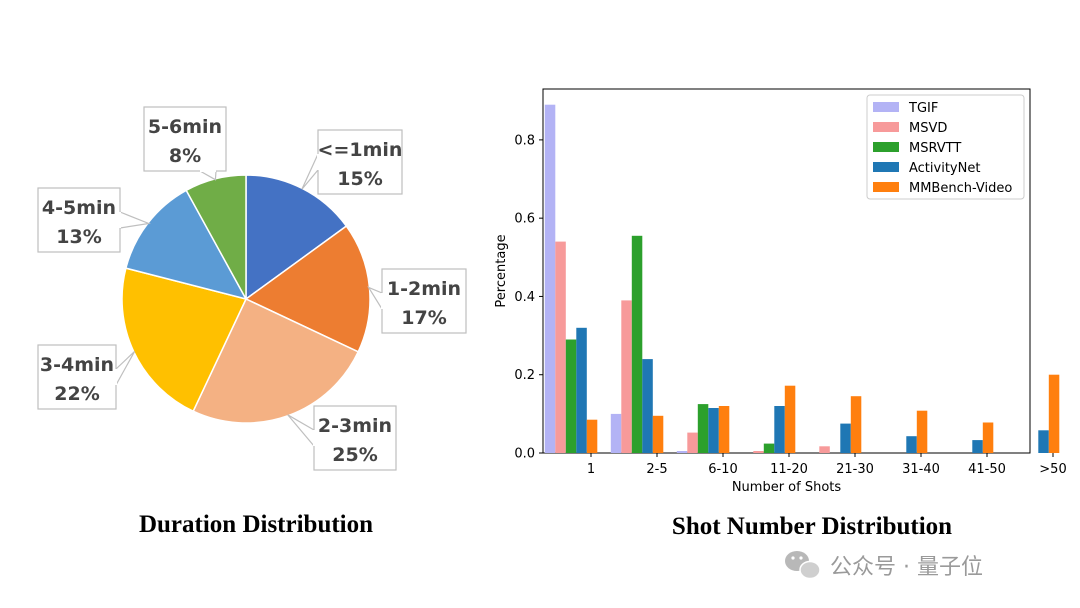 The height and width of the screenshot is (608, 1080). I want to click on duration-pie-chart, so click(246, 299).